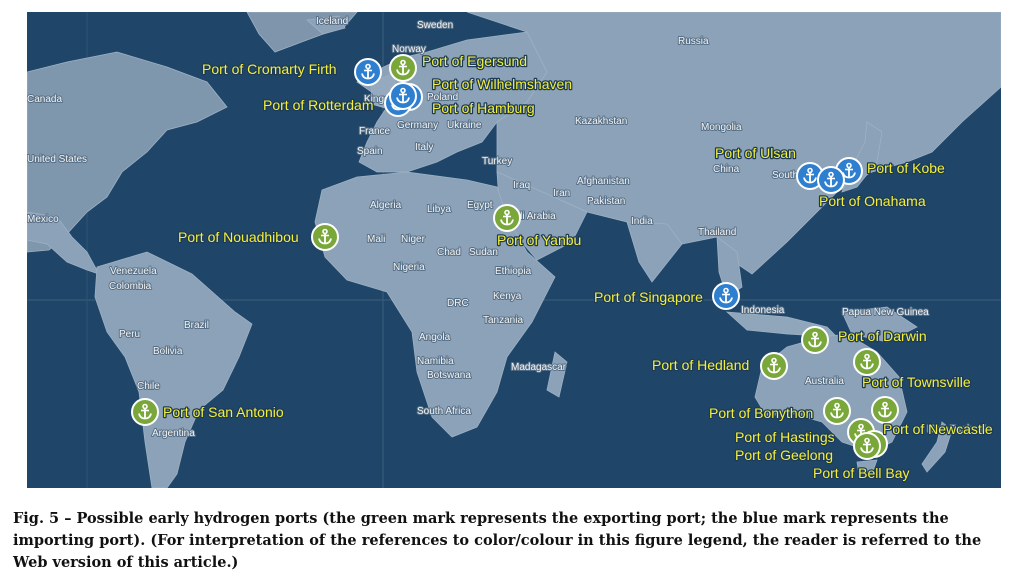 Image resolution: width=1024 pixels, height=587 pixels. I want to click on country-label: Egypt, so click(480, 205).